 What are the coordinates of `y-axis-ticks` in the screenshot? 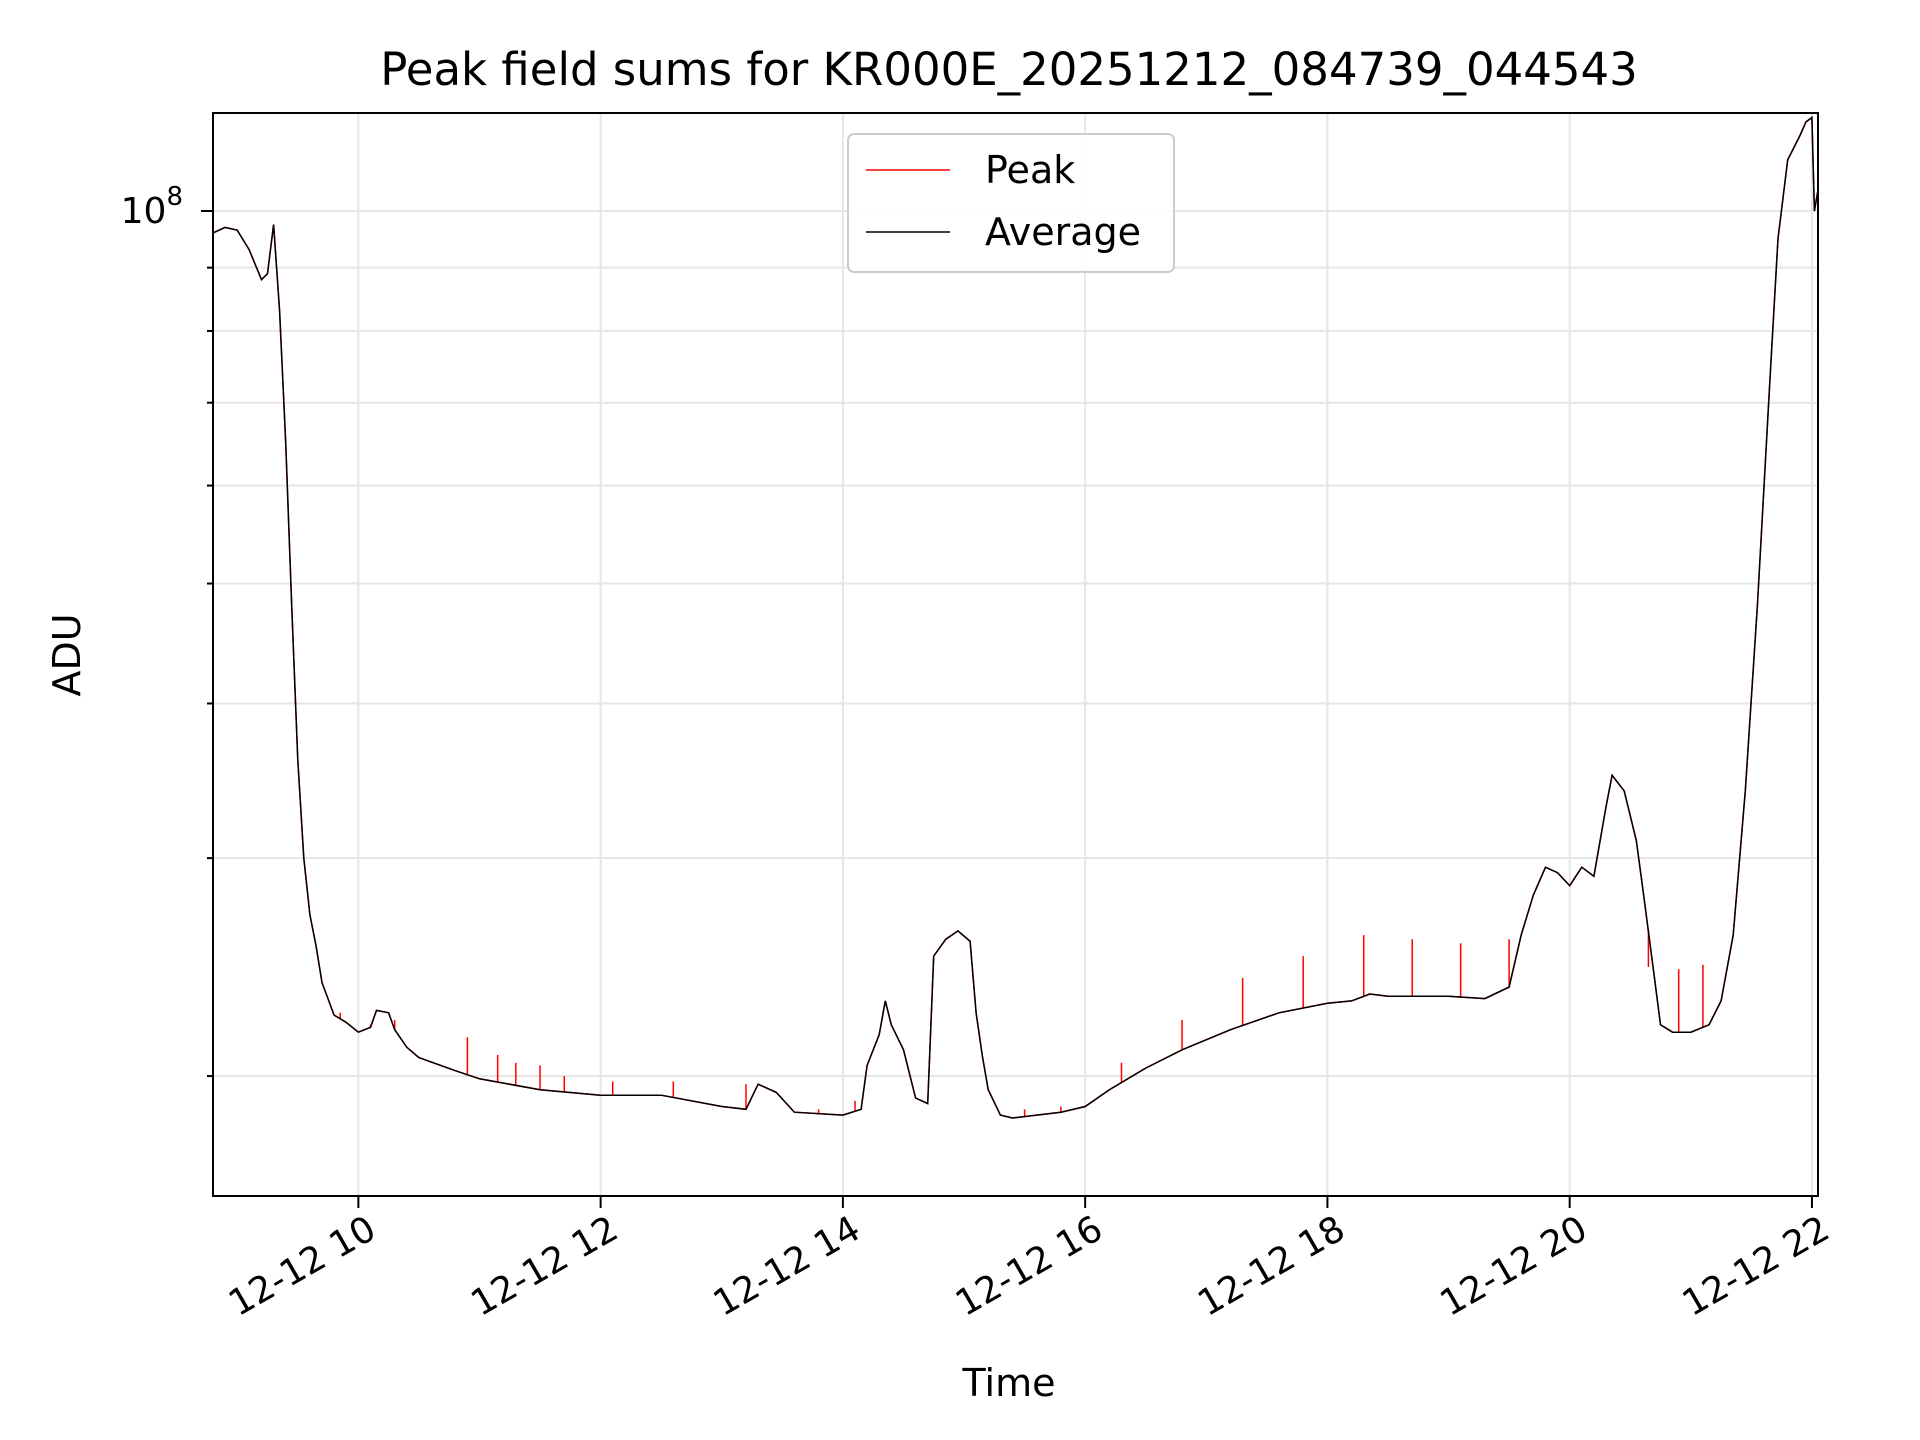 It's located at (207, 643).